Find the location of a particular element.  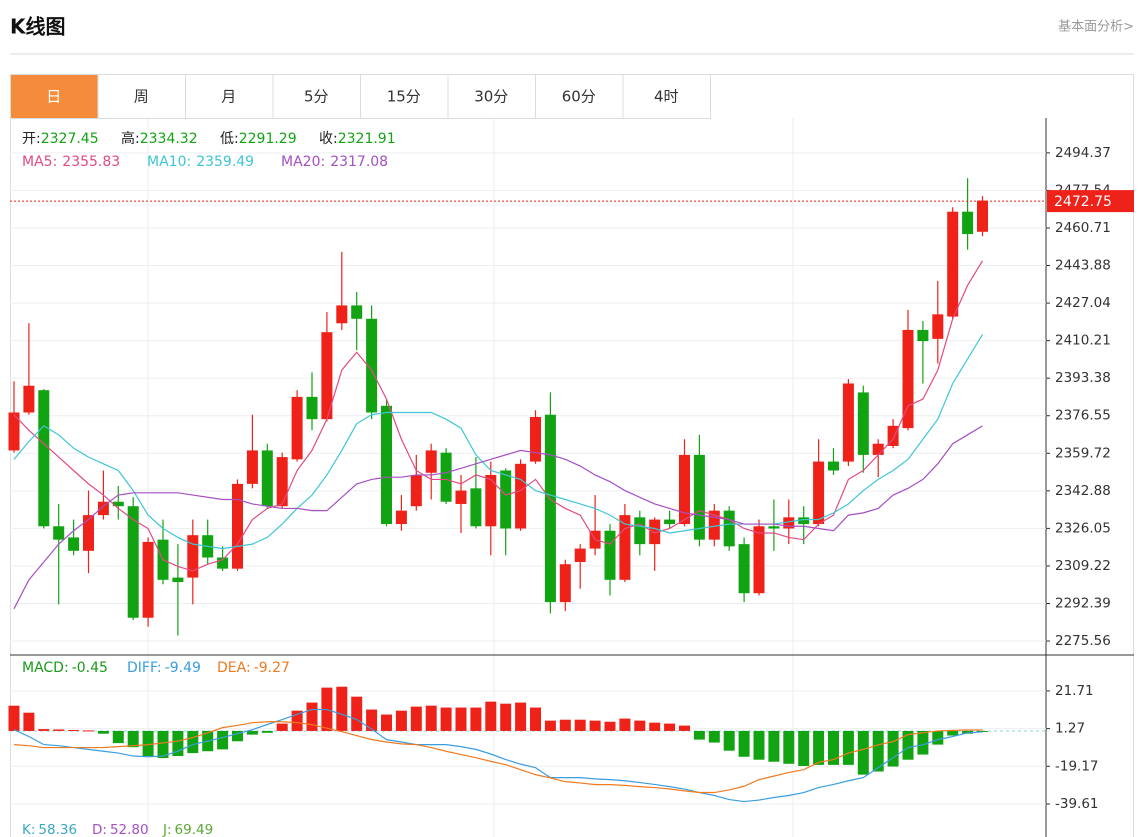

legend-value: 2327.45 is located at coordinates (70, 139).